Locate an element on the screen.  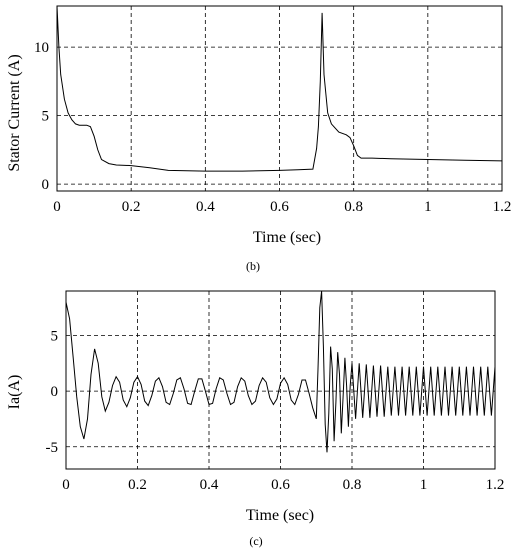
chart-c-xtick-label: 0.8 is located at coordinates (352, 485).